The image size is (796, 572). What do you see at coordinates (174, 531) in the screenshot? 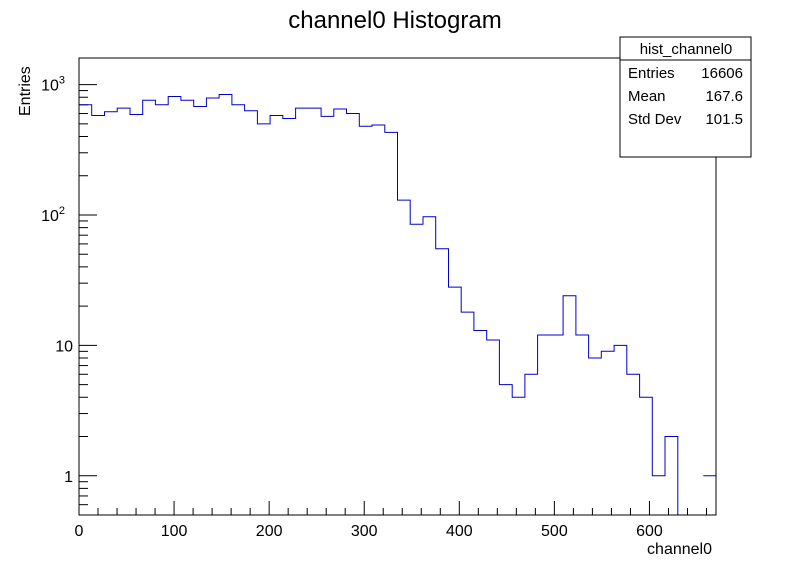
I see `x-tick-label: 100` at bounding box center [174, 531].